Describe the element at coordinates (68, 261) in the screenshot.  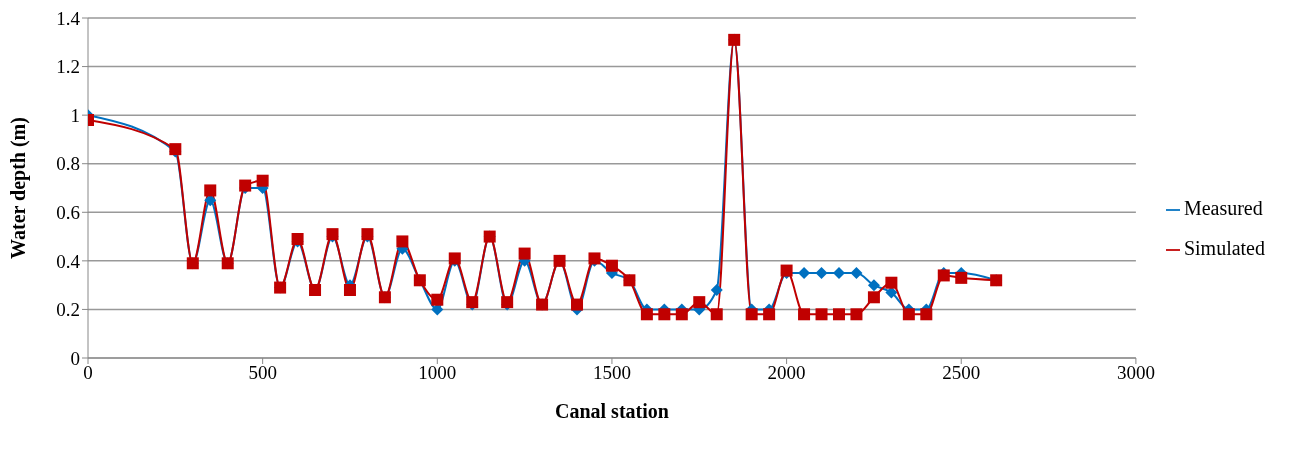
I see `y-tick-label: 0.4` at that location.